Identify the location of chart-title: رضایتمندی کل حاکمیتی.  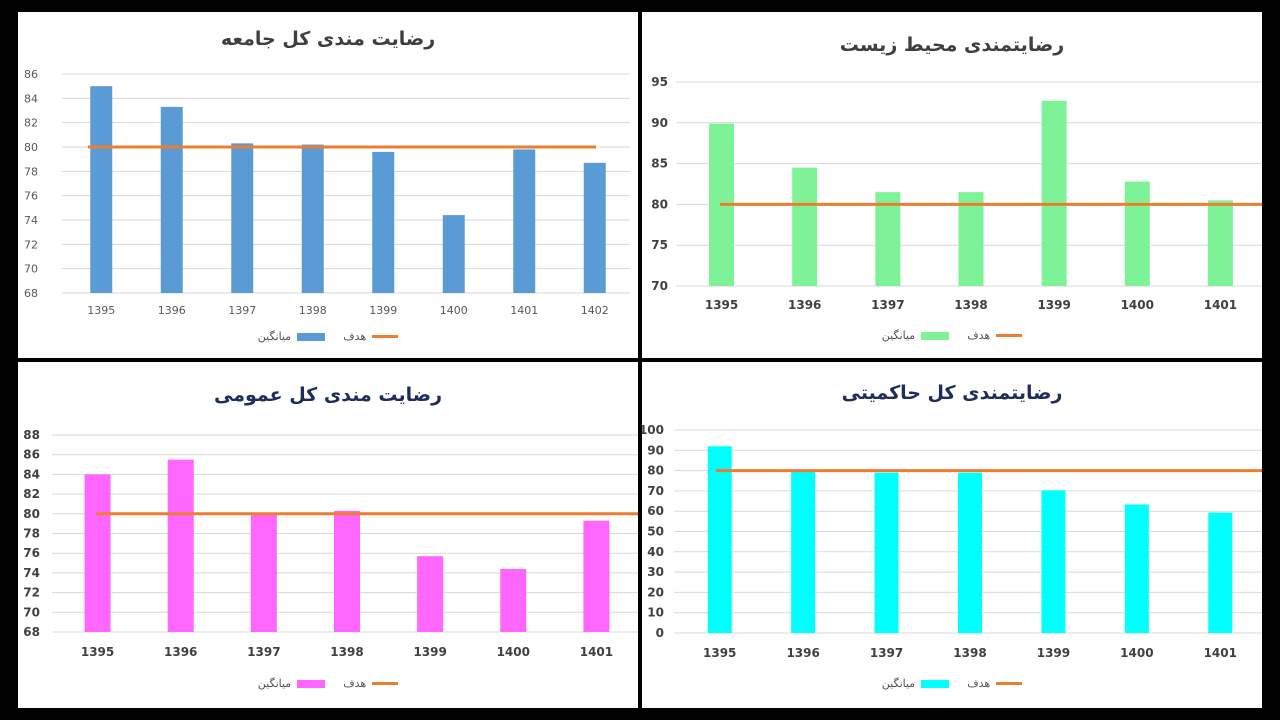
(952, 393).